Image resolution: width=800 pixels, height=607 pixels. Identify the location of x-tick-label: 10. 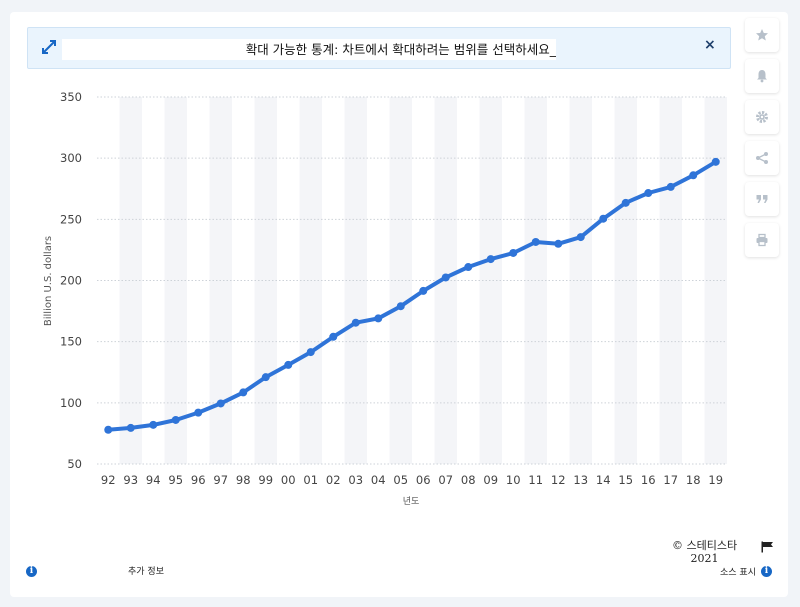
(513, 480).